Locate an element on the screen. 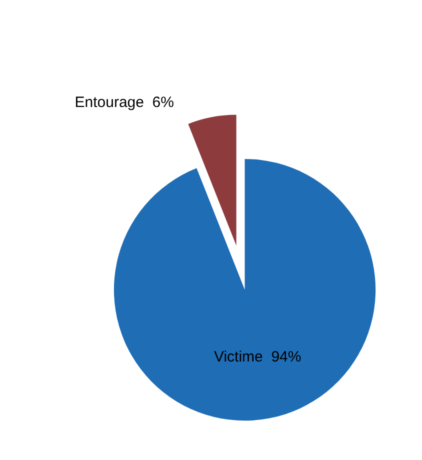 Image resolution: width=422 pixels, height=460 pixels. slice-label: Entourage 6% is located at coordinates (124, 102).